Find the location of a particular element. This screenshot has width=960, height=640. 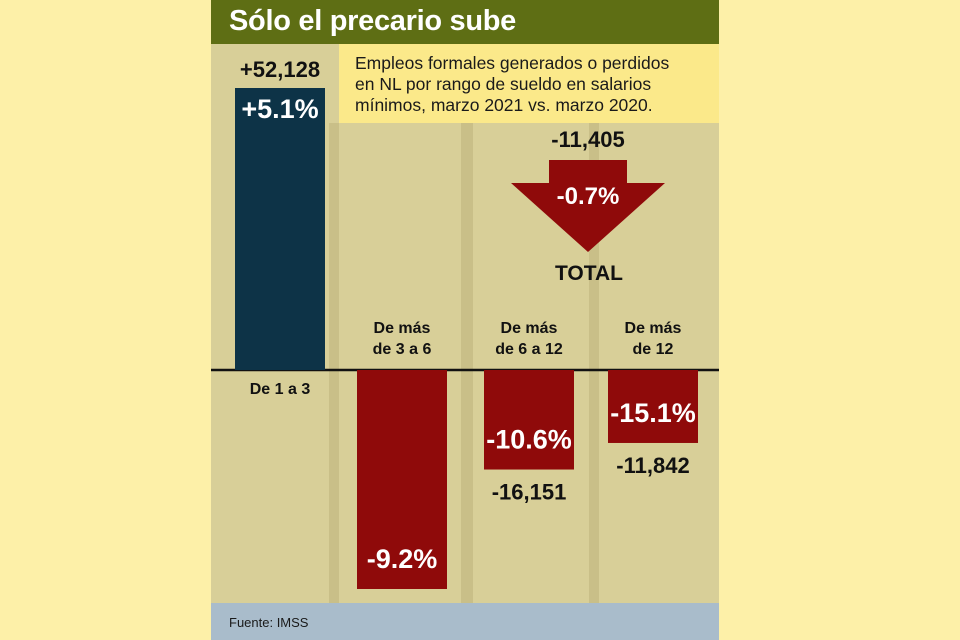

value-label: -11,842 is located at coordinates (652, 465).